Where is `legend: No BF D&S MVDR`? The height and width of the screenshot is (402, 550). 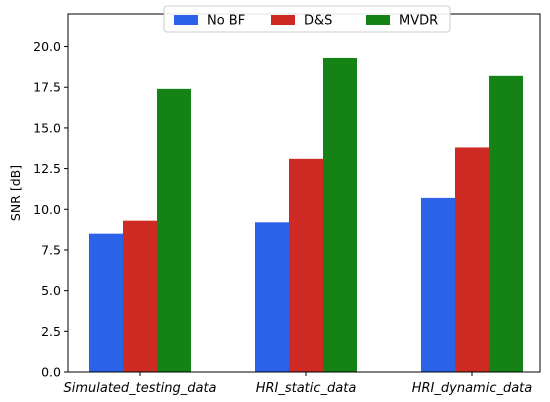
legend: No BF D&S MVDR is located at coordinates (307, 19).